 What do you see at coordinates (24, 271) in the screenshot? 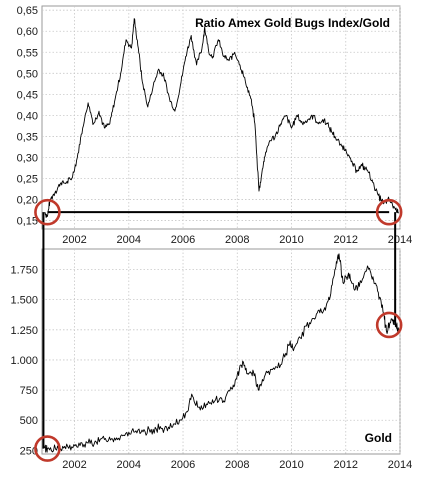
I see `gold-y-tick-label: 1.750` at bounding box center [24, 271].